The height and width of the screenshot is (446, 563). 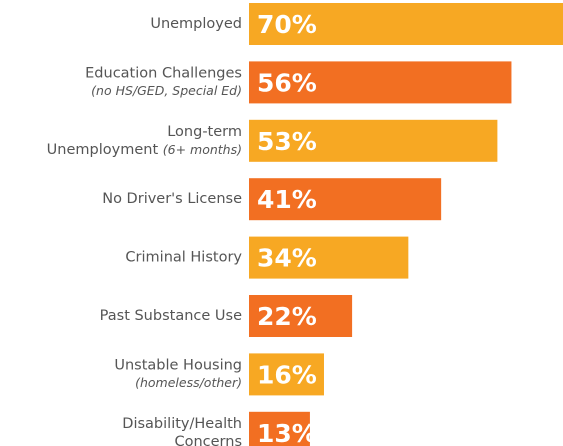 I want to click on value-label: 34%, so click(x=287, y=258).